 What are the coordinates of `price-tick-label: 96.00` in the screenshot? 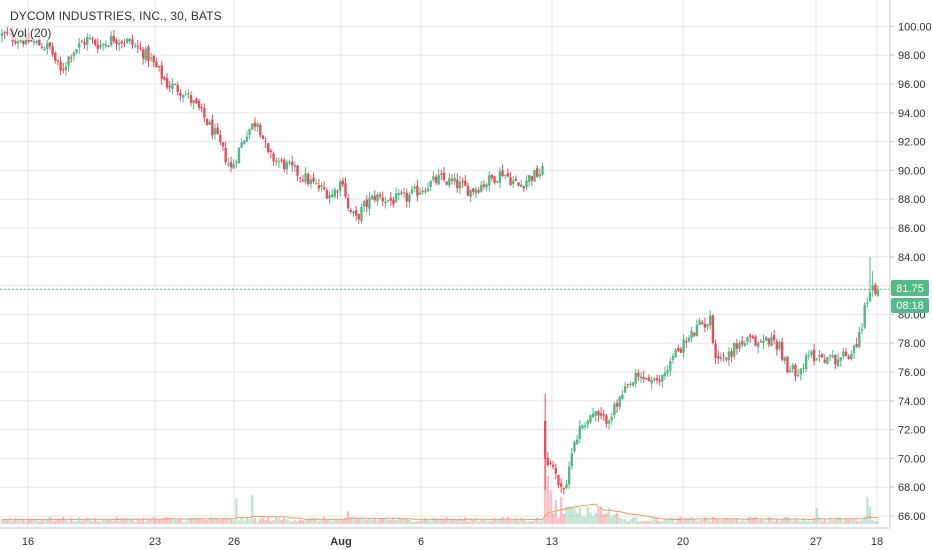 It's located at (912, 85).